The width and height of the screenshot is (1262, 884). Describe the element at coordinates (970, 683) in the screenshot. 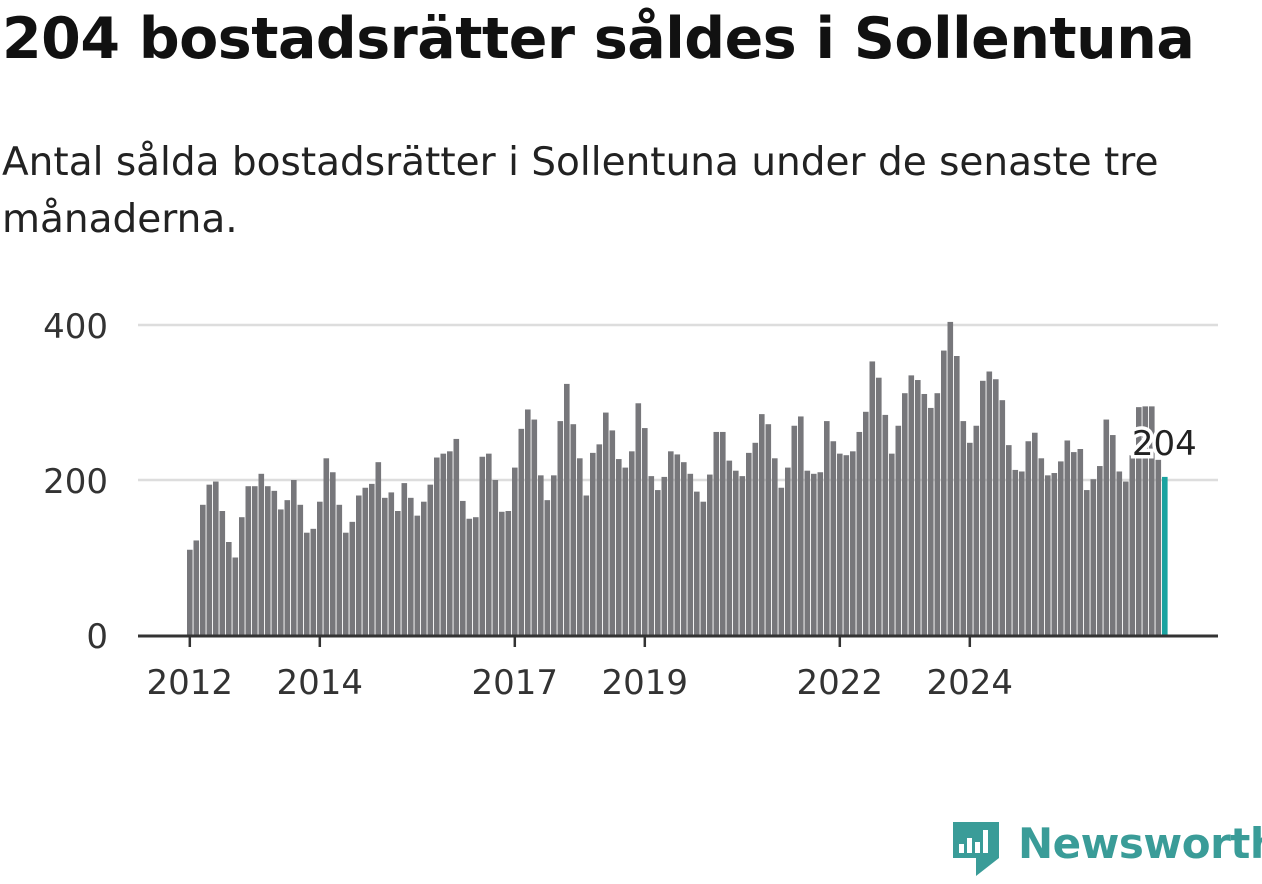

I see `x-tick-label: 2024` at that location.